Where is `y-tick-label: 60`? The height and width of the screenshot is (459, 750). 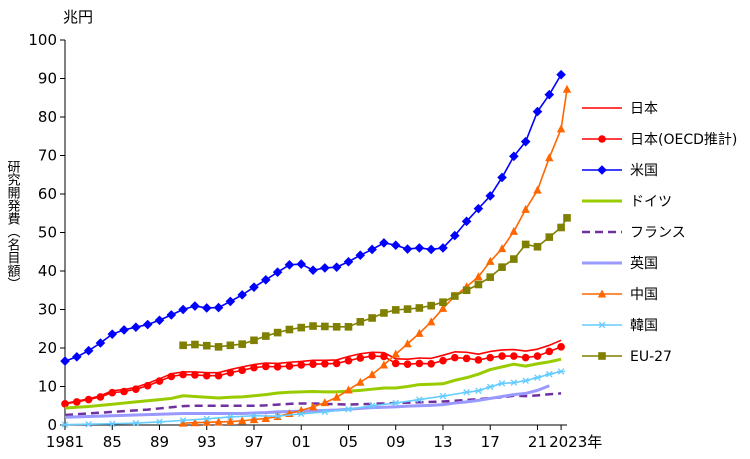
y-tick-label: 60 is located at coordinates (47, 194).